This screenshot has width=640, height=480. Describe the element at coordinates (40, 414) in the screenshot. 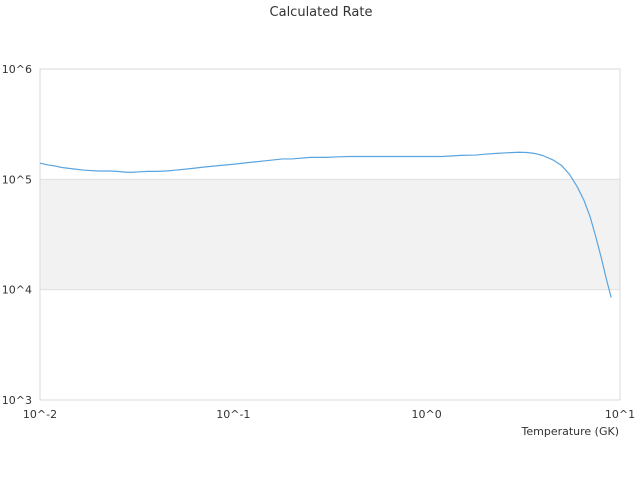

I see `x-tick-label-0: 10^-2` at that location.